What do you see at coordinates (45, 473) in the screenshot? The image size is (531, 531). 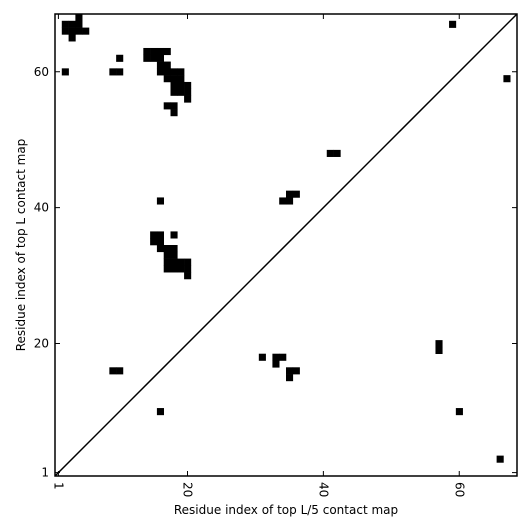 I see `y-tick-label: 1` at bounding box center [45, 473].